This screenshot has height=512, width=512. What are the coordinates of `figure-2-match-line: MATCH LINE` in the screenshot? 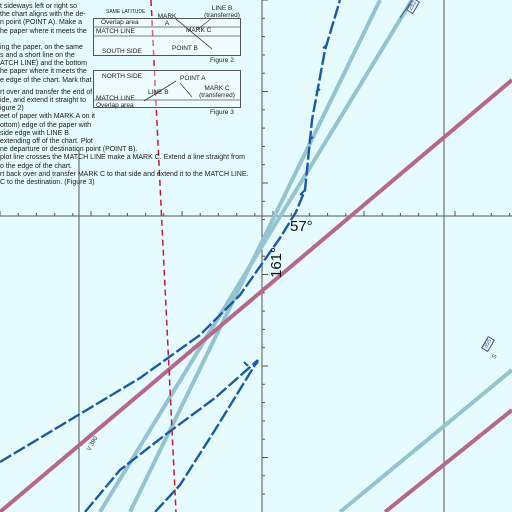 It's located at (115, 31).